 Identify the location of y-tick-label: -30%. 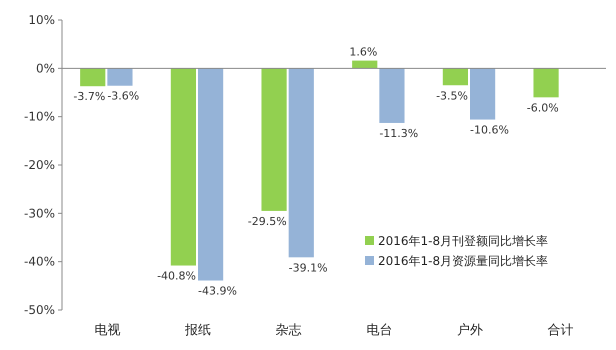
(39, 213).